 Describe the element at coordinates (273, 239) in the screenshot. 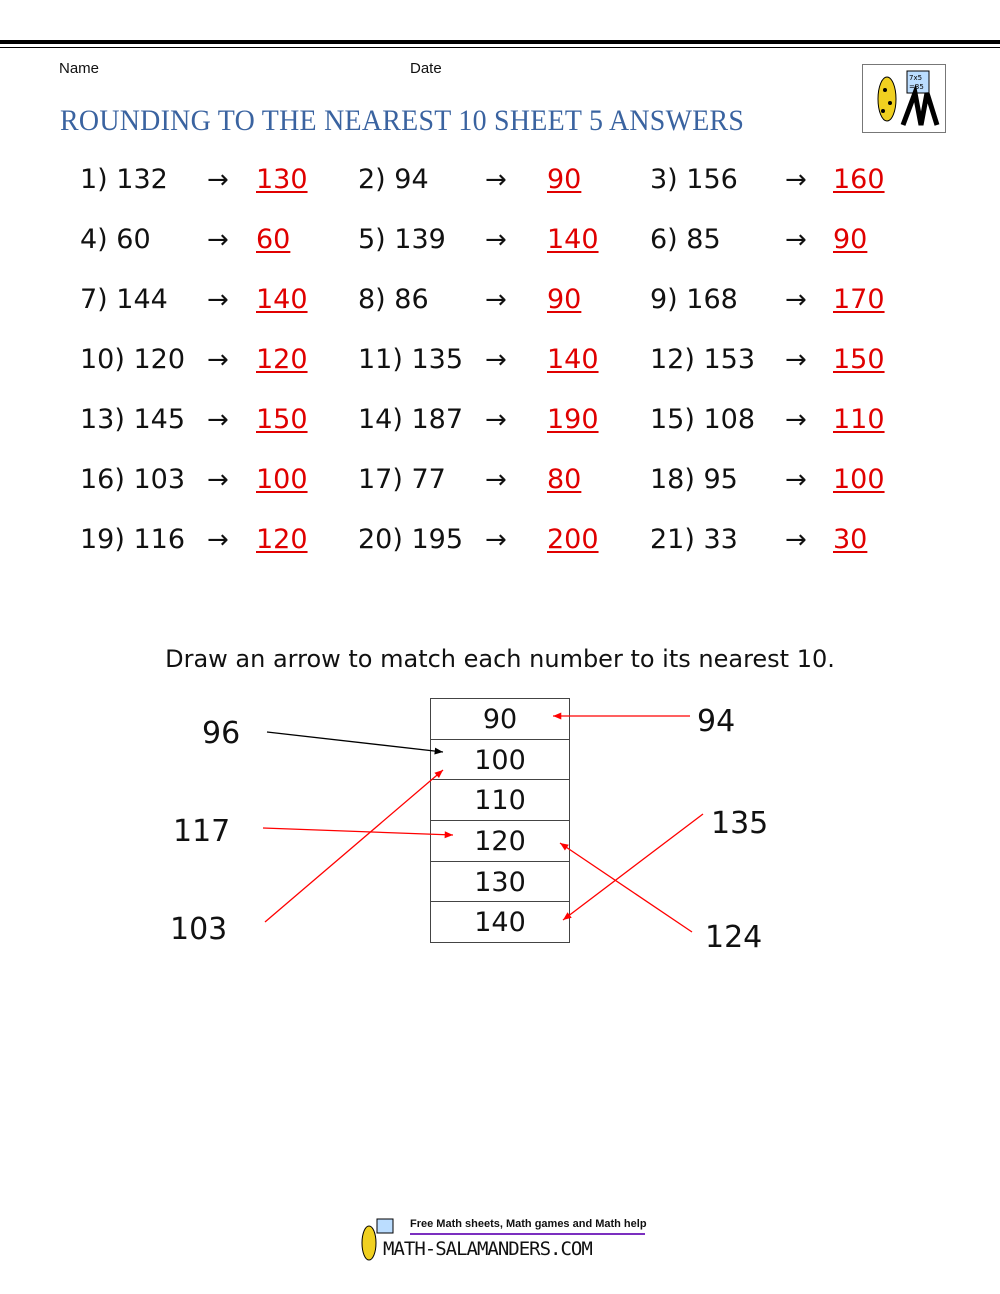

I see `answer-text: 60` at that location.